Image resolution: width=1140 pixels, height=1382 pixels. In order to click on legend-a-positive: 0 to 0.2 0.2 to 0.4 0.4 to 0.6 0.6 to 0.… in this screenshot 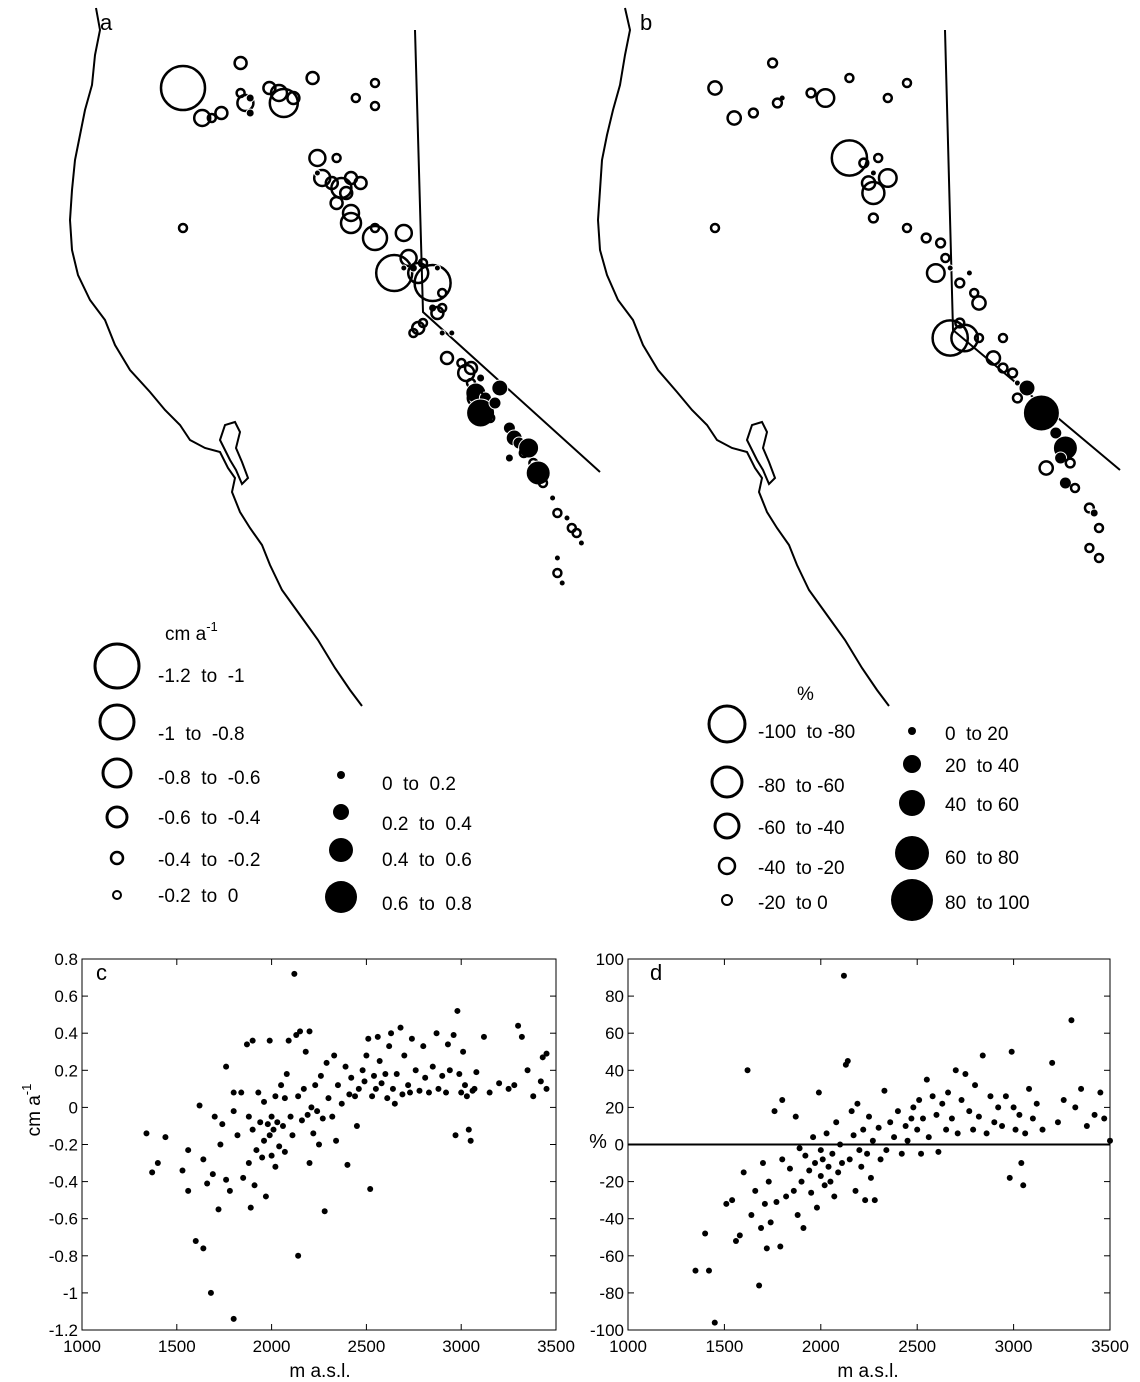, I will do `click(398, 843)`.